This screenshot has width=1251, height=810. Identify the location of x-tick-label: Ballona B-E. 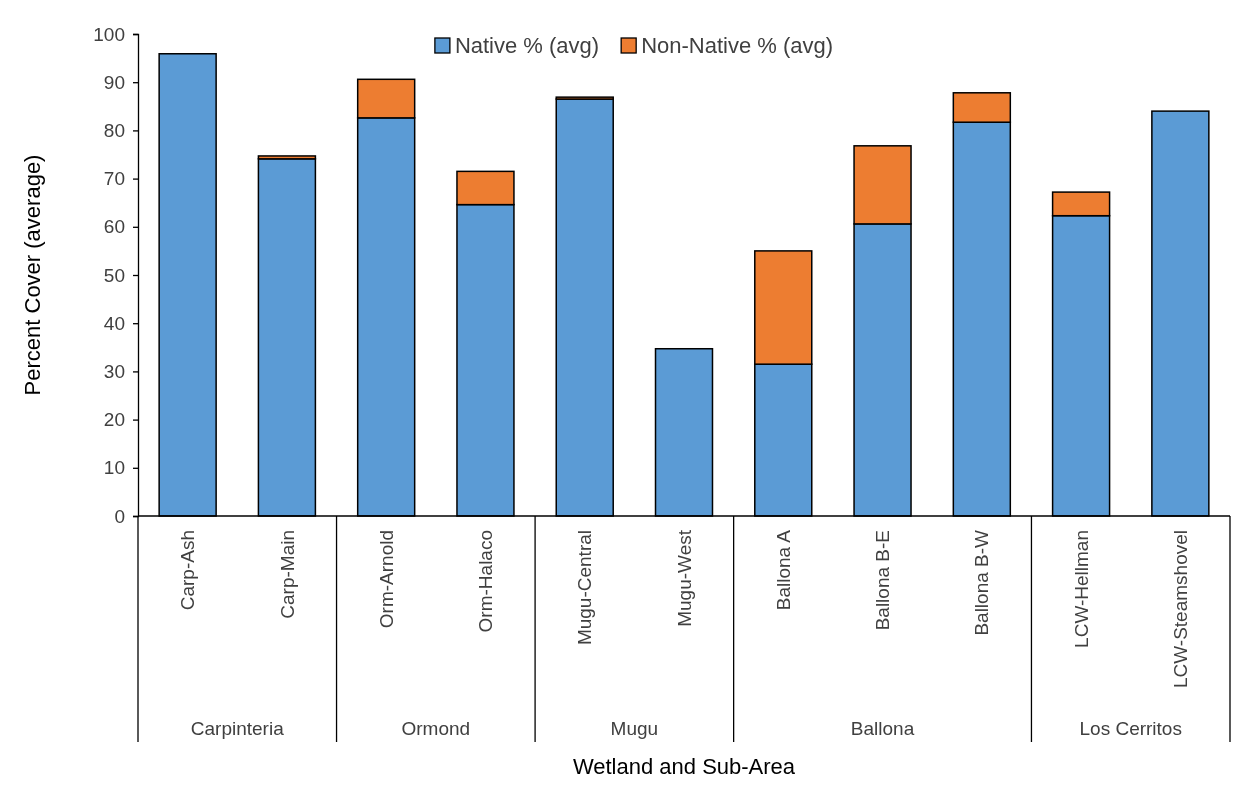
(883, 580).